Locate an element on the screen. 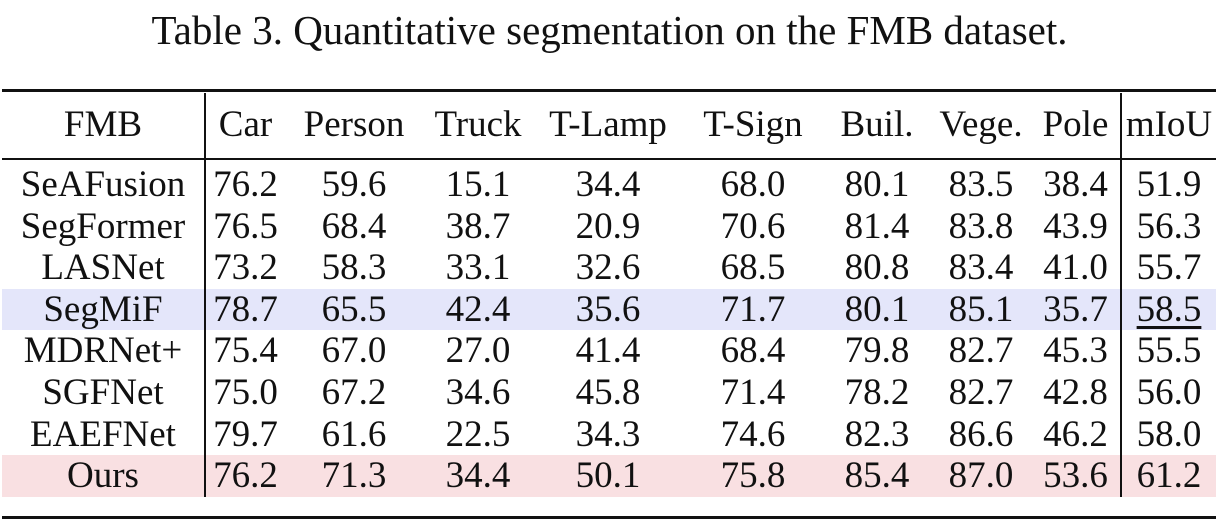 Image resolution: width=1219 pixels, height=529 pixels. cell-person: 71.3 is located at coordinates (354, 476).